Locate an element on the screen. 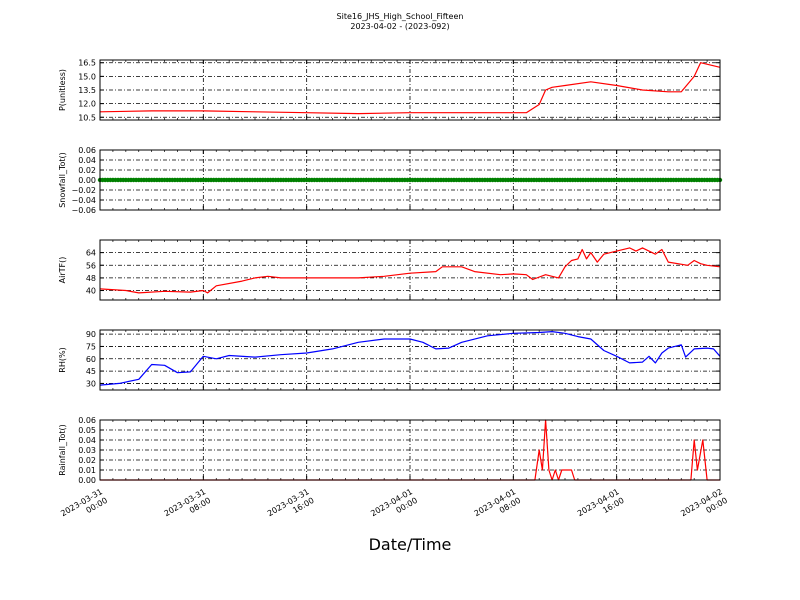  y-tick-label: −0.02 is located at coordinates (83, 190).